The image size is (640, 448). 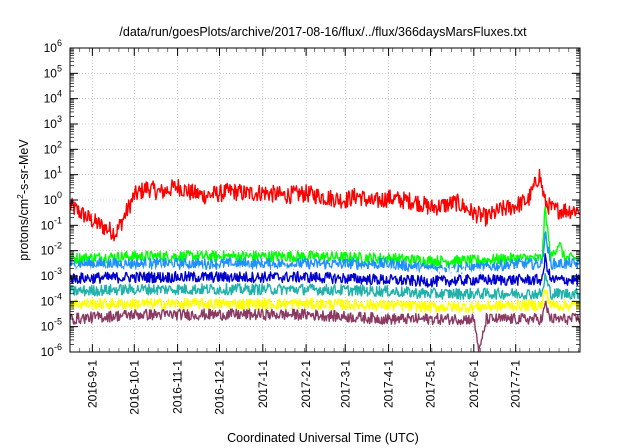 I want to click on y-tick-label: 10⁰, so click(x=53, y=198).